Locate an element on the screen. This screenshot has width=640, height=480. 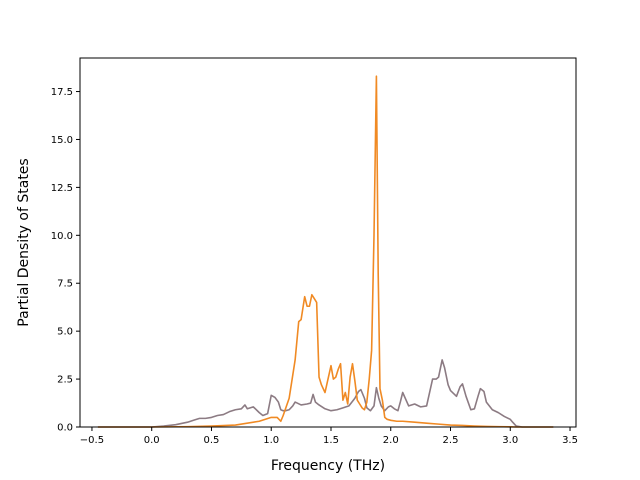
y-tick-label: 0.0 is located at coordinates (65, 428).